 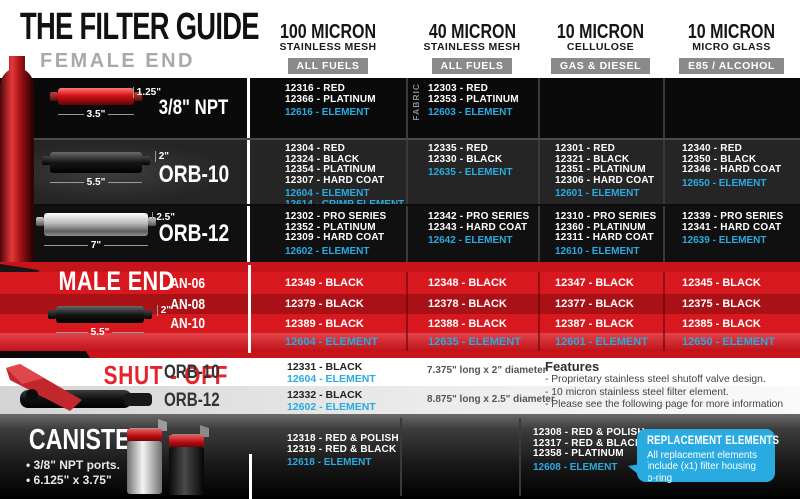 I want to click on part-number: 12321 - BLACK, so click(x=592, y=159).